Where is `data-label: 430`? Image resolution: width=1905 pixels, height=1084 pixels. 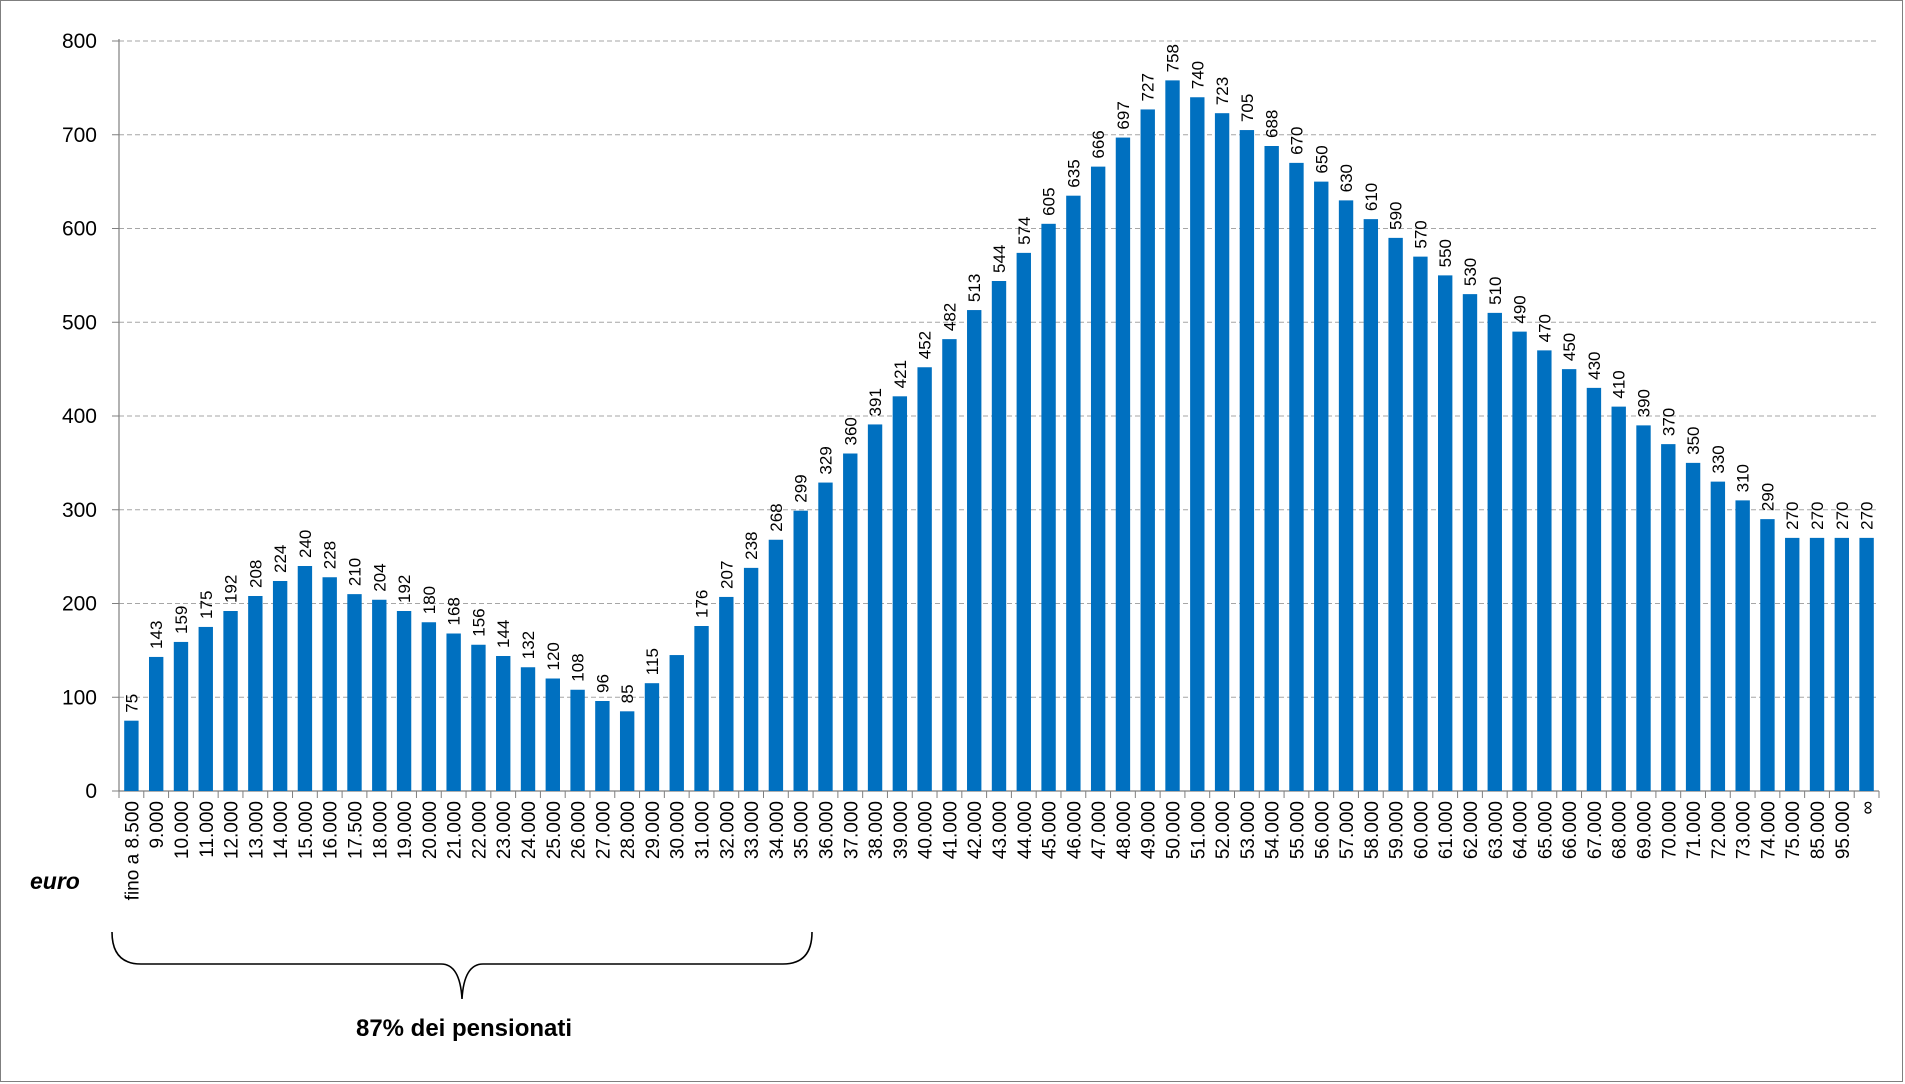
data-label: 430 is located at coordinates (1594, 366).